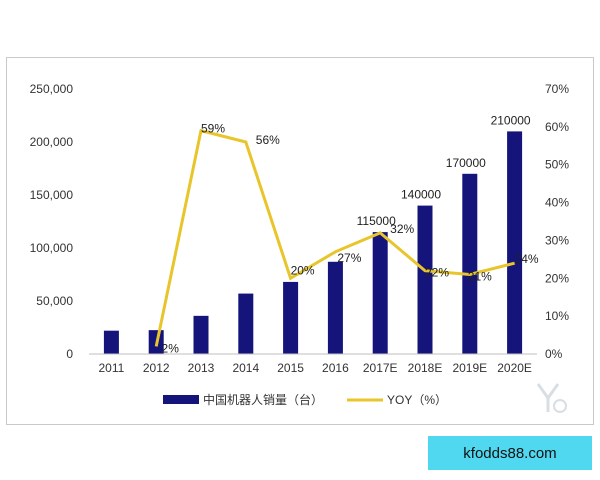 The height and width of the screenshot is (480, 600). Describe the element at coordinates (402, 229) in the screenshot. I see `yoy-data-label: 32%` at that location.